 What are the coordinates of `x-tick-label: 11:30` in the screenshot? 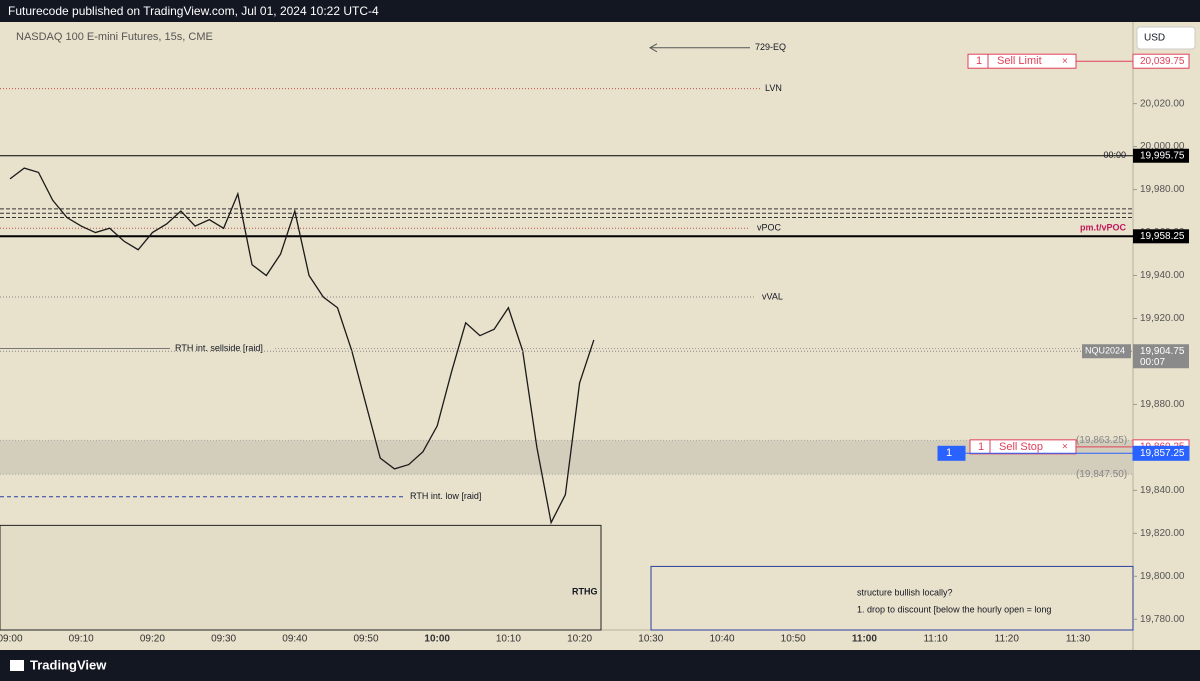 It's located at (1078, 639).